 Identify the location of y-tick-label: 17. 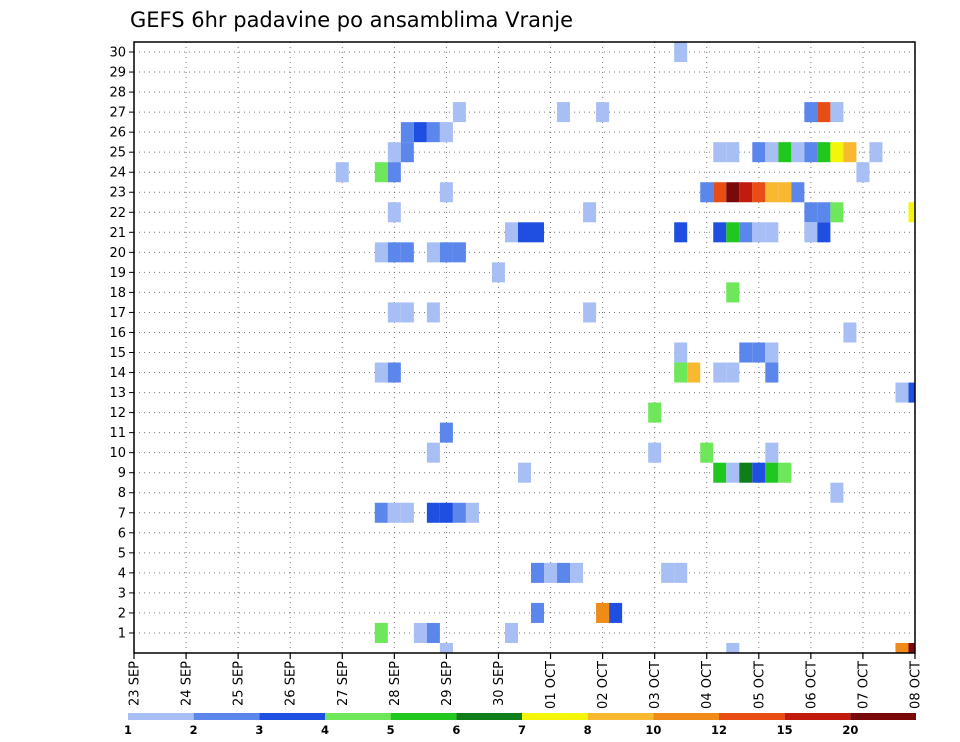
(117, 313).